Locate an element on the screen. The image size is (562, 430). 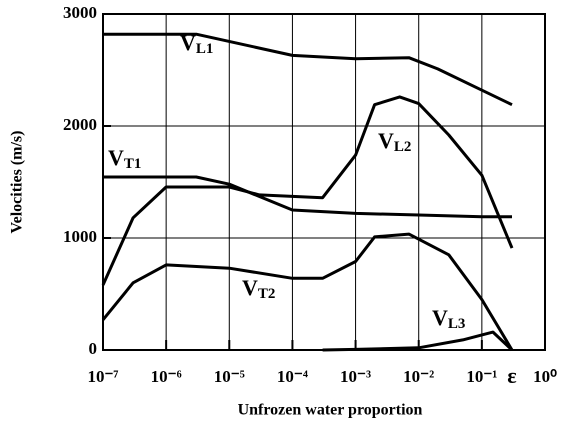
annotation: ε is located at coordinates (511, 375).